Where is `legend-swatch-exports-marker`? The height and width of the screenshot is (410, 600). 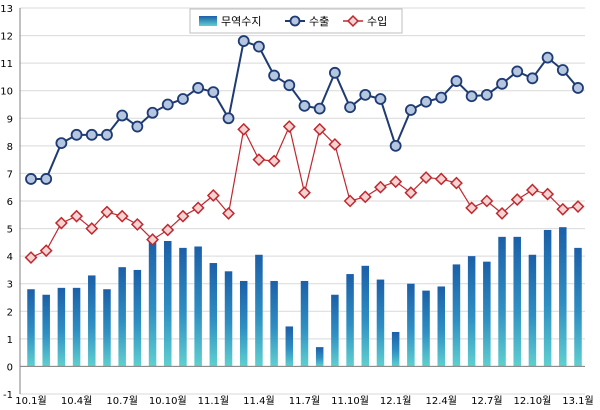
legend-swatch-exports-marker is located at coordinates (295, 21).